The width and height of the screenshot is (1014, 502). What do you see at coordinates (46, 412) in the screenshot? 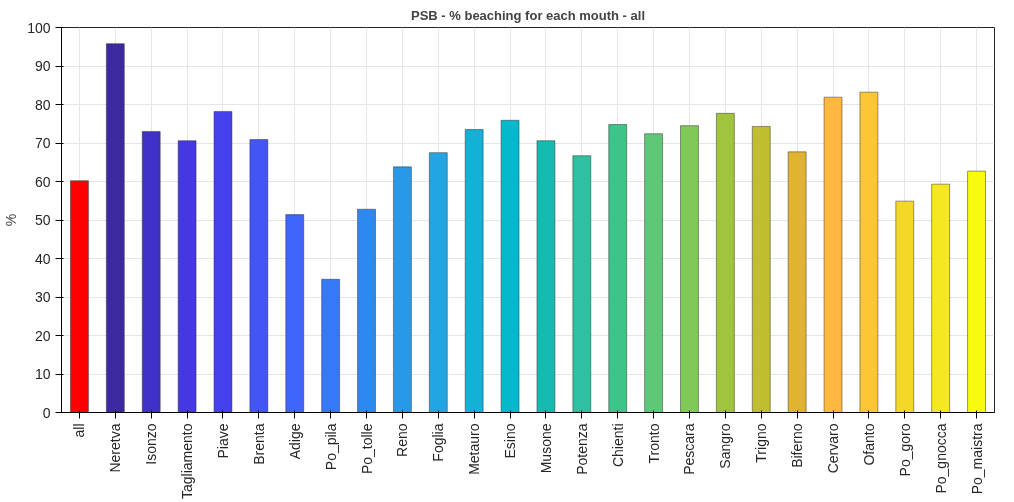
I see `y-tick-label: 0` at bounding box center [46, 412].